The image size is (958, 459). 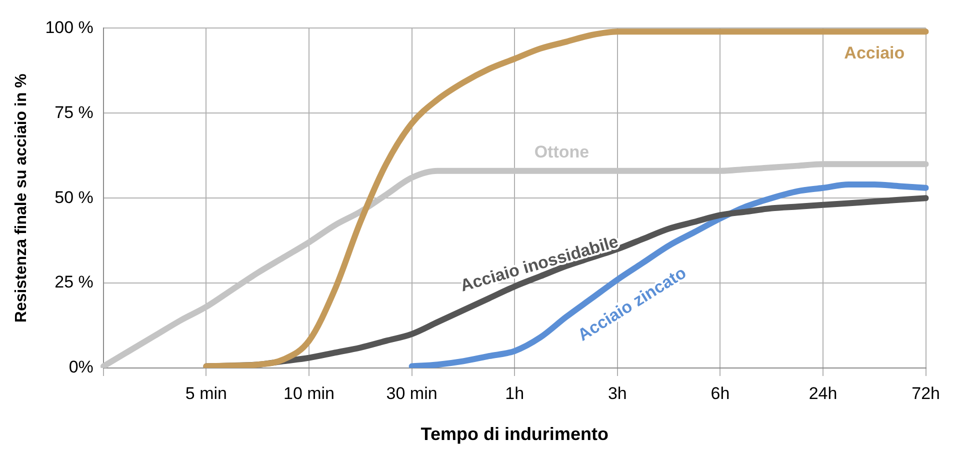 I want to click on x-tick-label: 6h, so click(x=720, y=393).